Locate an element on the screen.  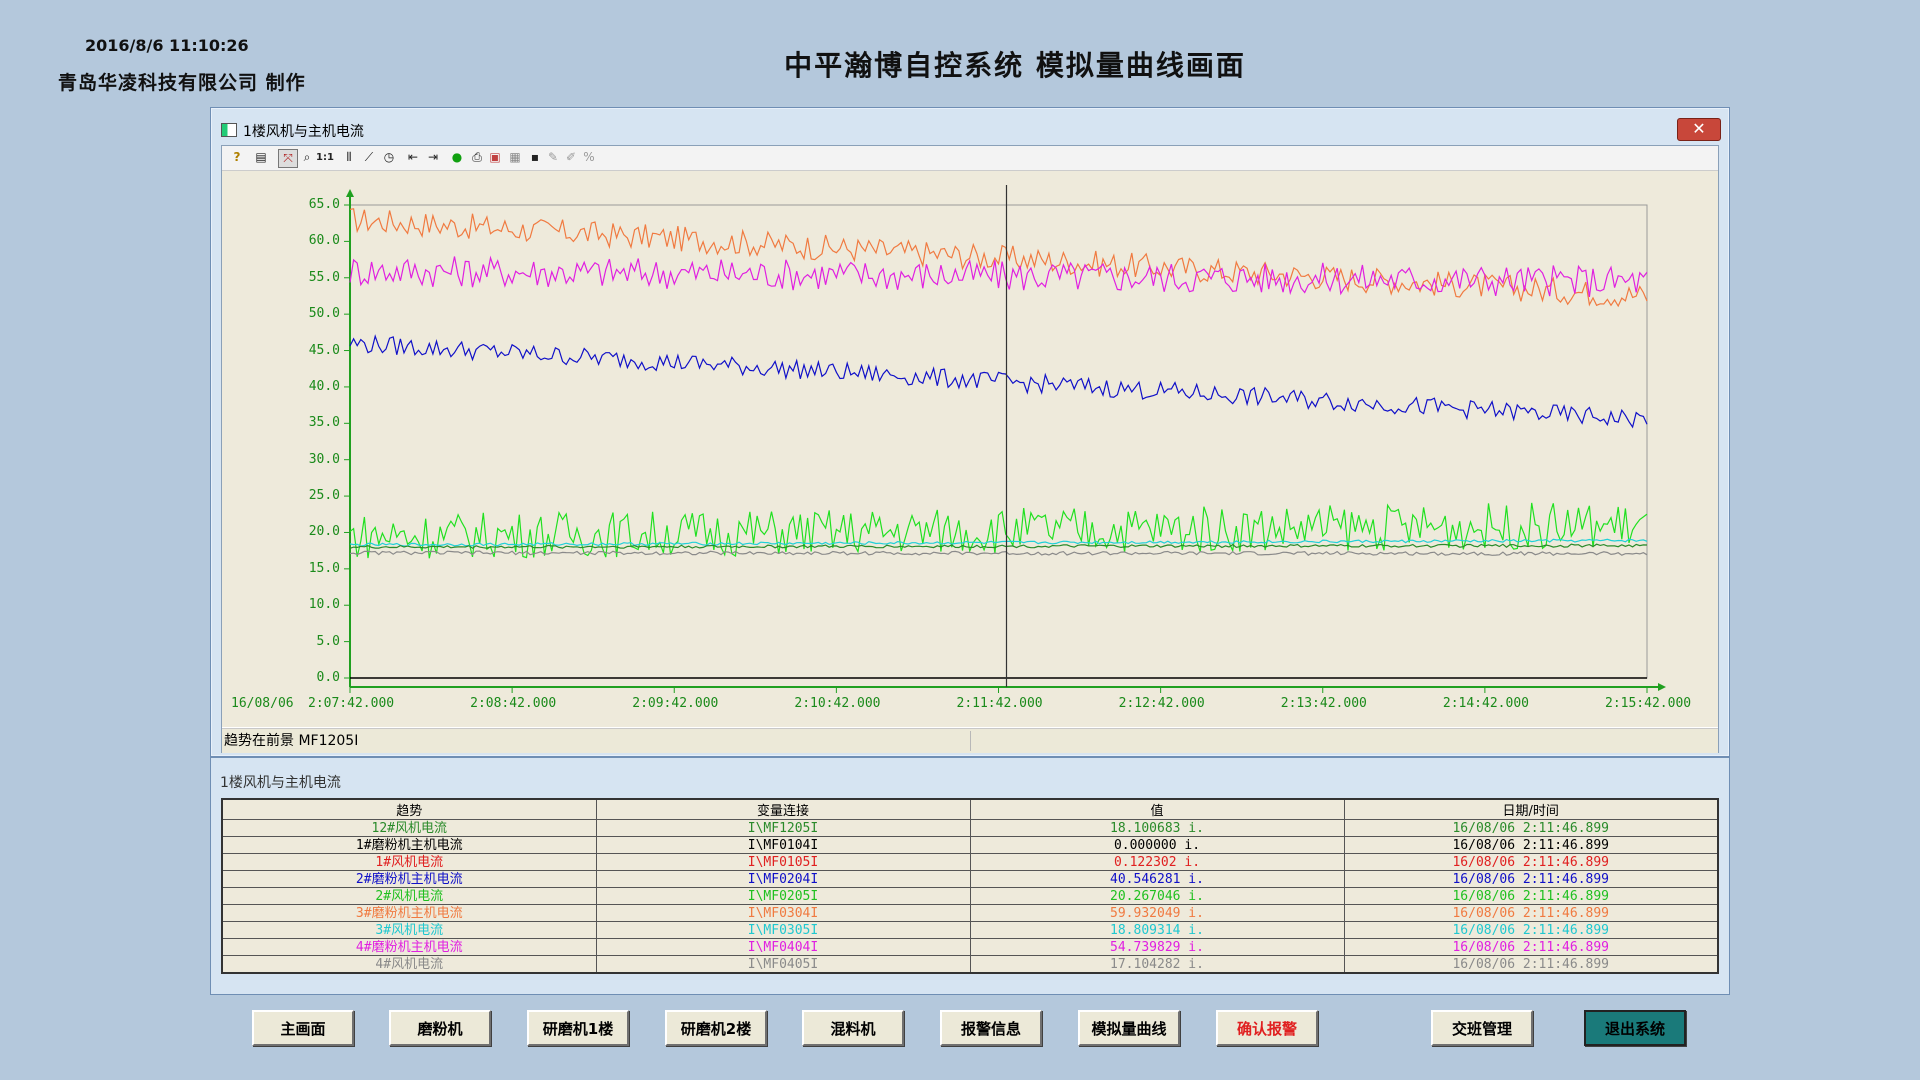
y-tick-label: 35.0 is located at coordinates (324, 423).